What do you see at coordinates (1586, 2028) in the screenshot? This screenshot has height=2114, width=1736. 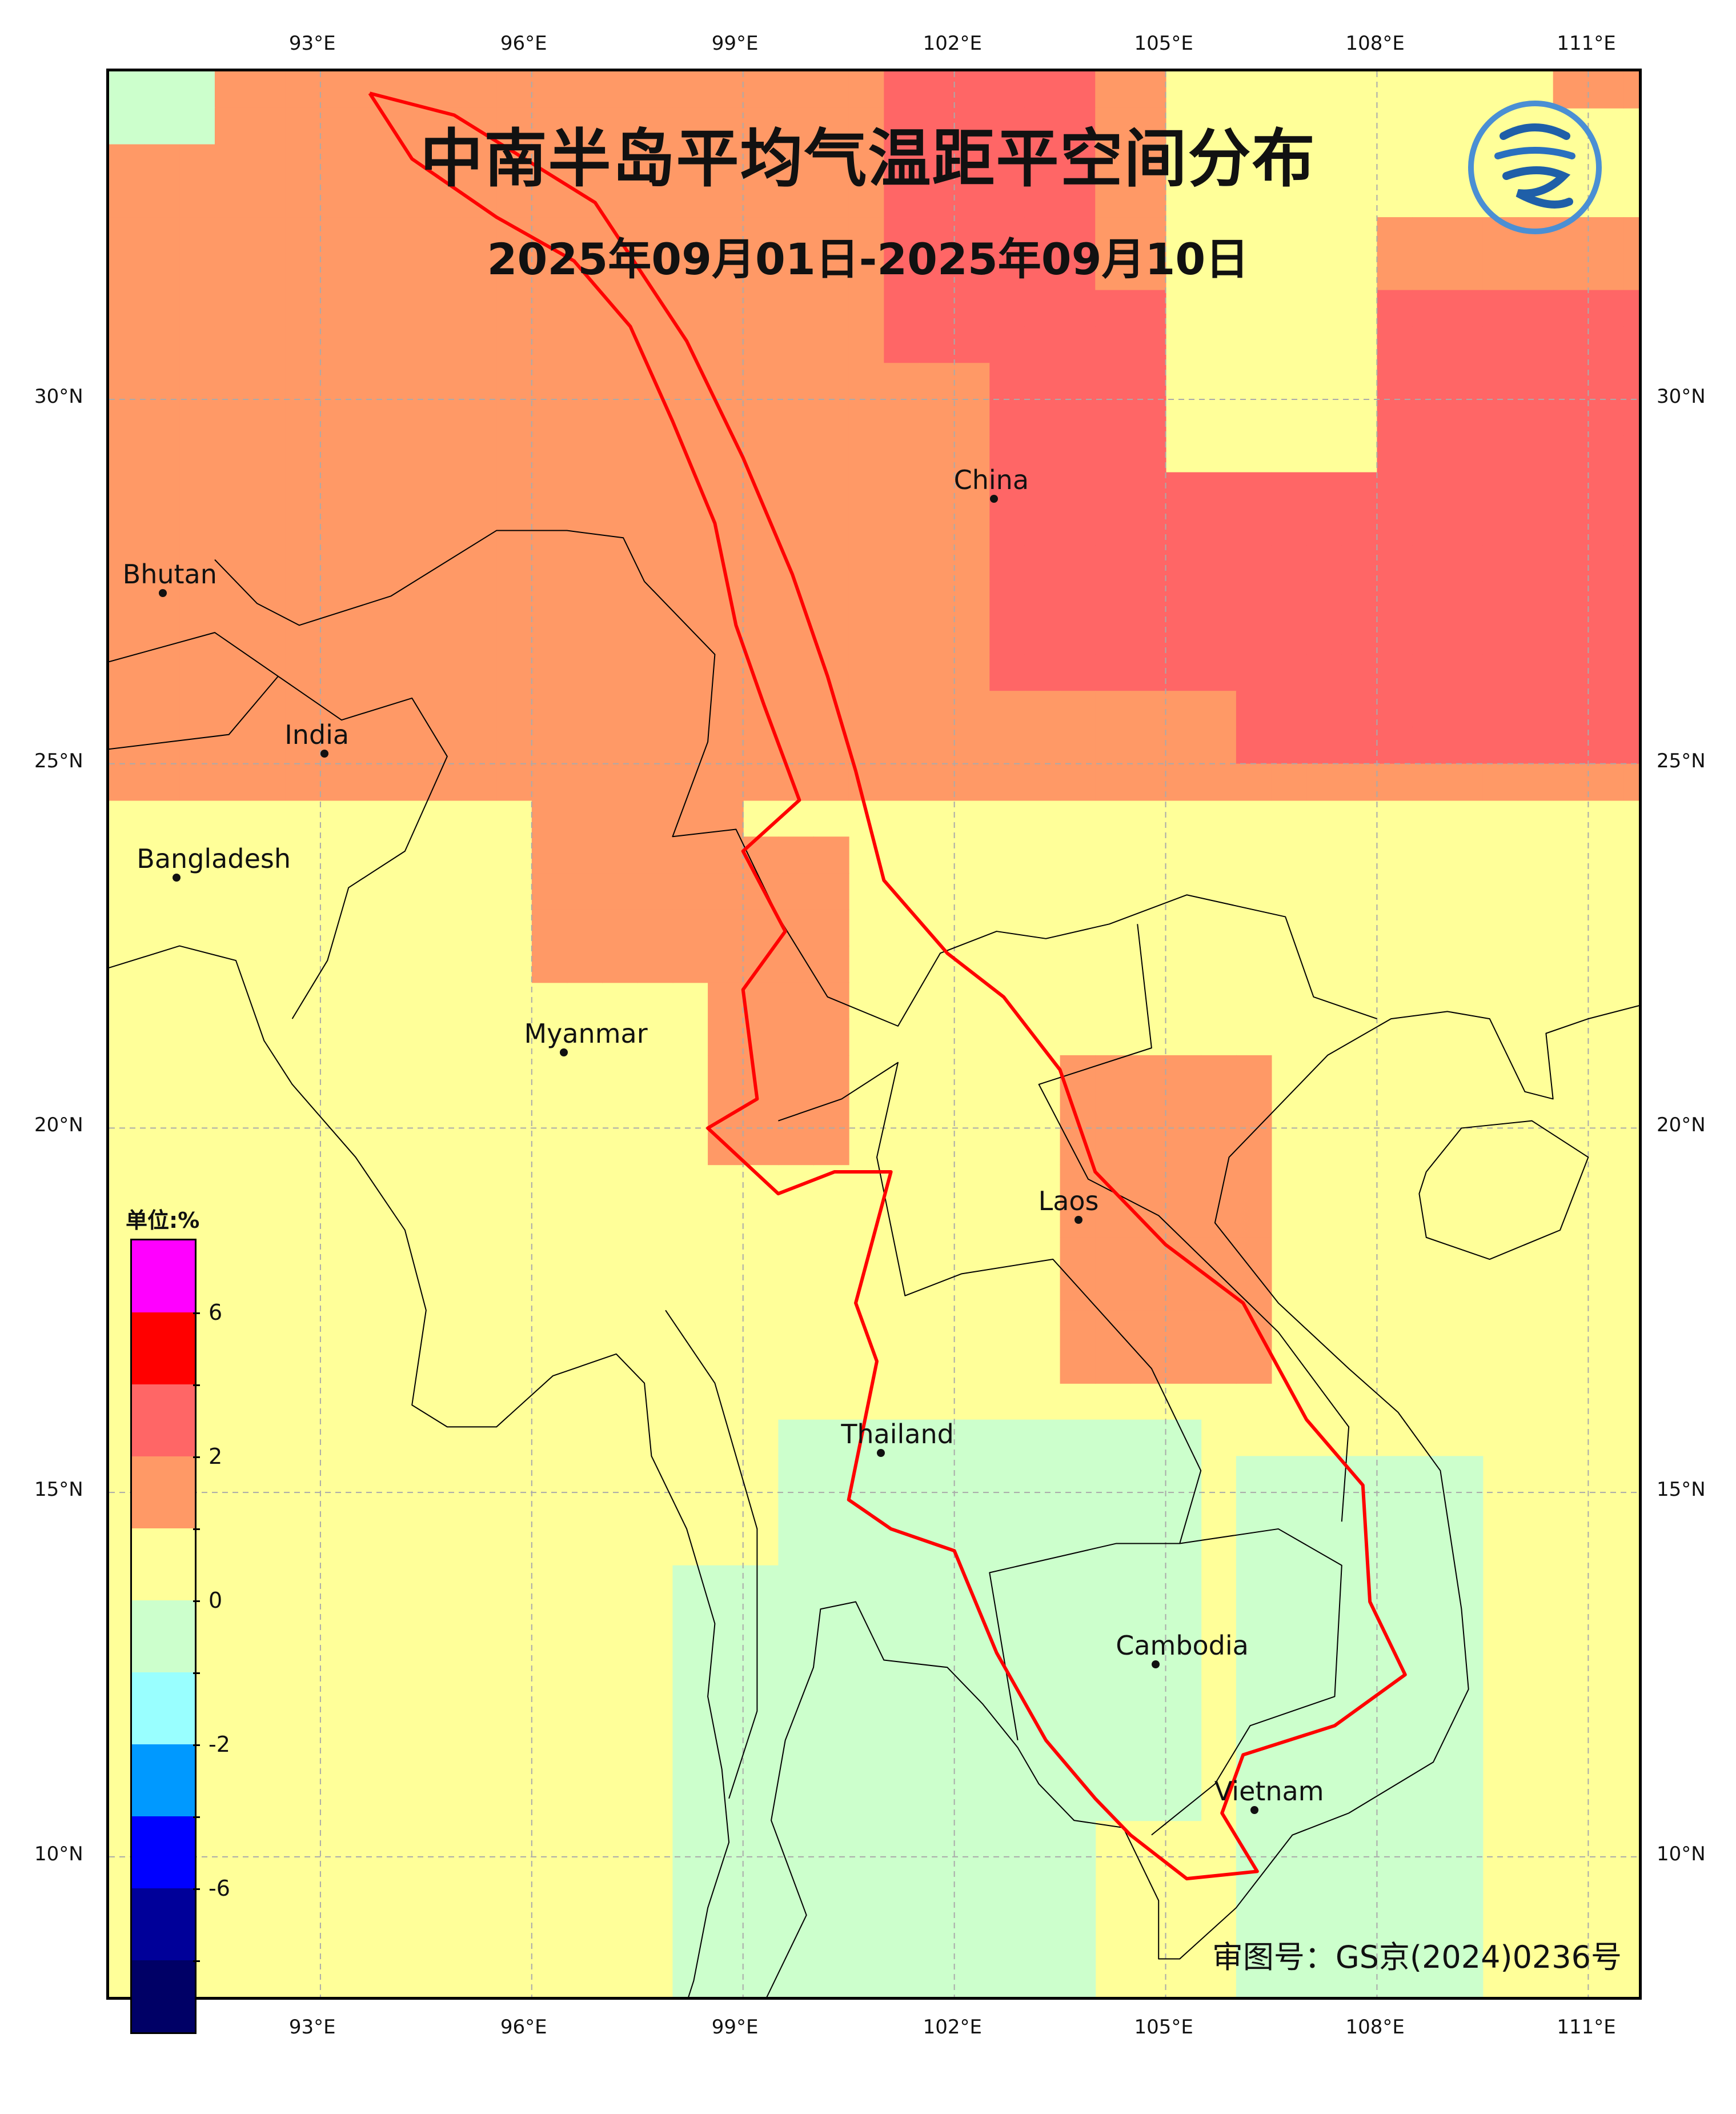 I see `lon-tick-bottom: 111°E` at bounding box center [1586, 2028].